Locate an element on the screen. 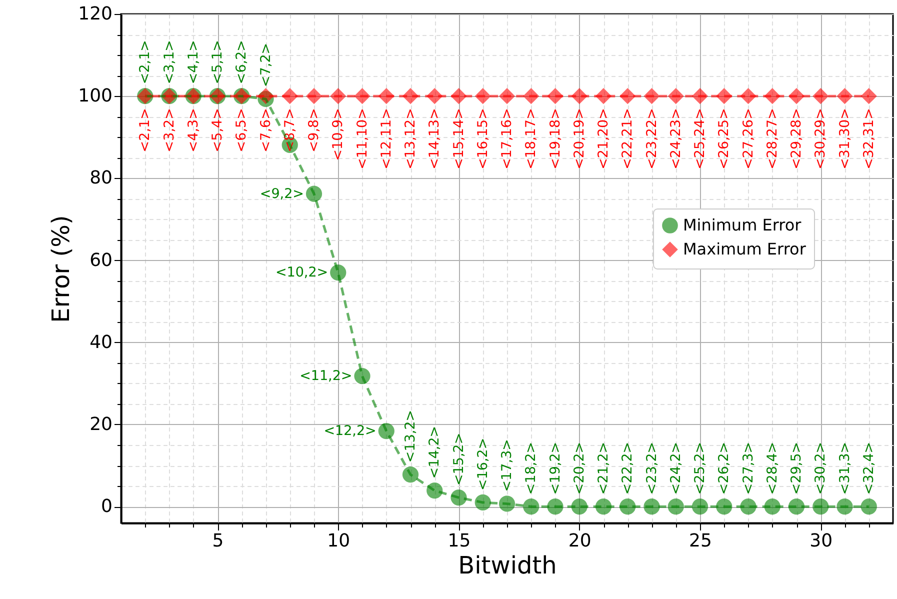 The height and width of the screenshot is (599, 897). data-label: <15,14> is located at coordinates (458, 139).